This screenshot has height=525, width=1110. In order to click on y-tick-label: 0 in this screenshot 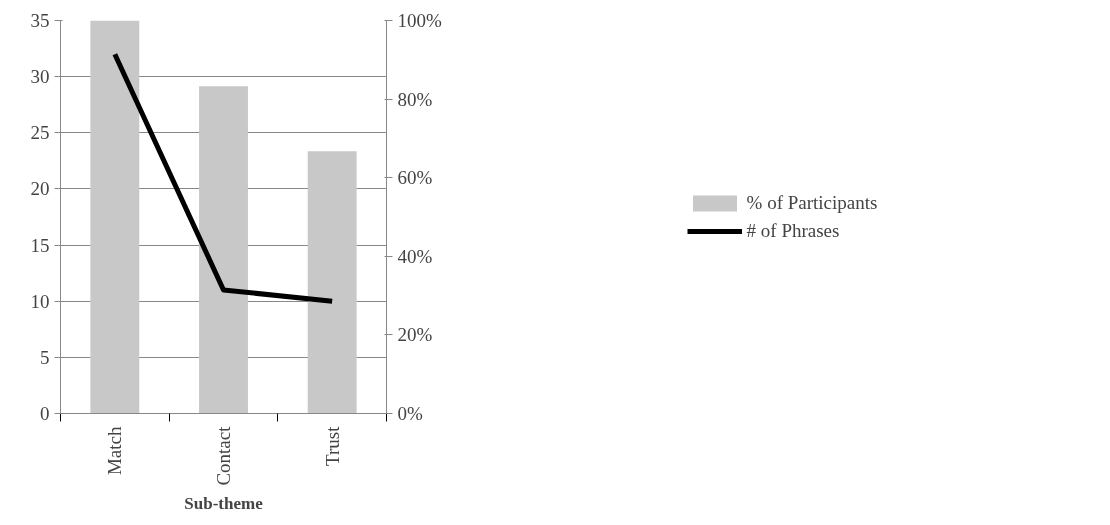, I will do `click(45, 413)`.